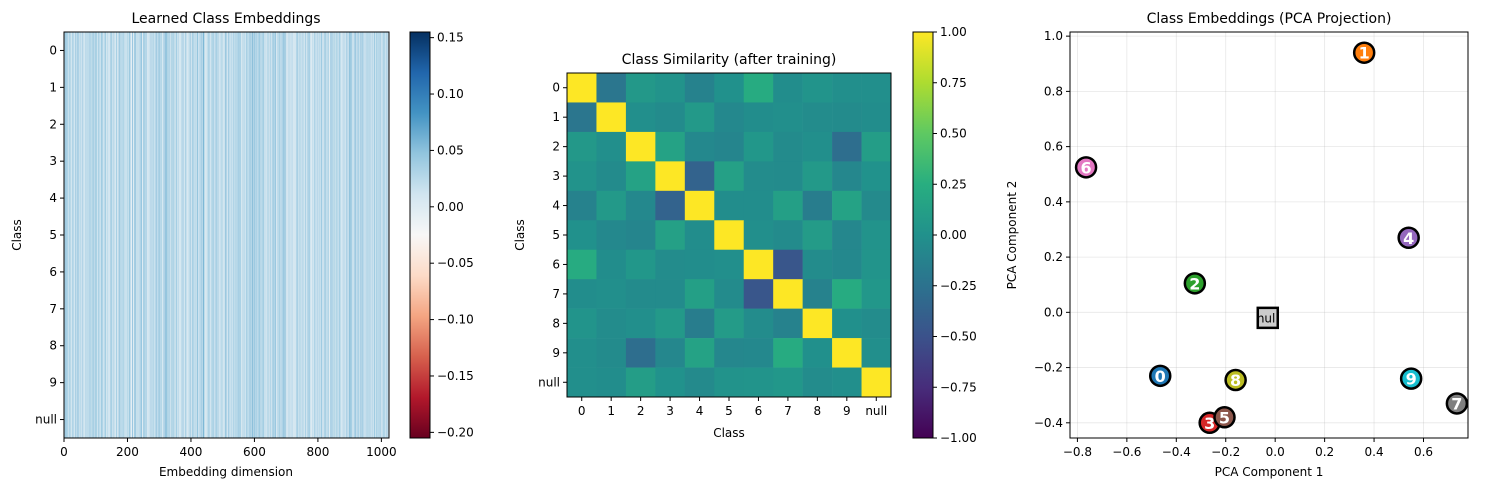 The width and height of the screenshot is (1485, 490). What do you see at coordinates (1085, 167) in the screenshot?
I see `pca-point-label: 6` at bounding box center [1085, 167].